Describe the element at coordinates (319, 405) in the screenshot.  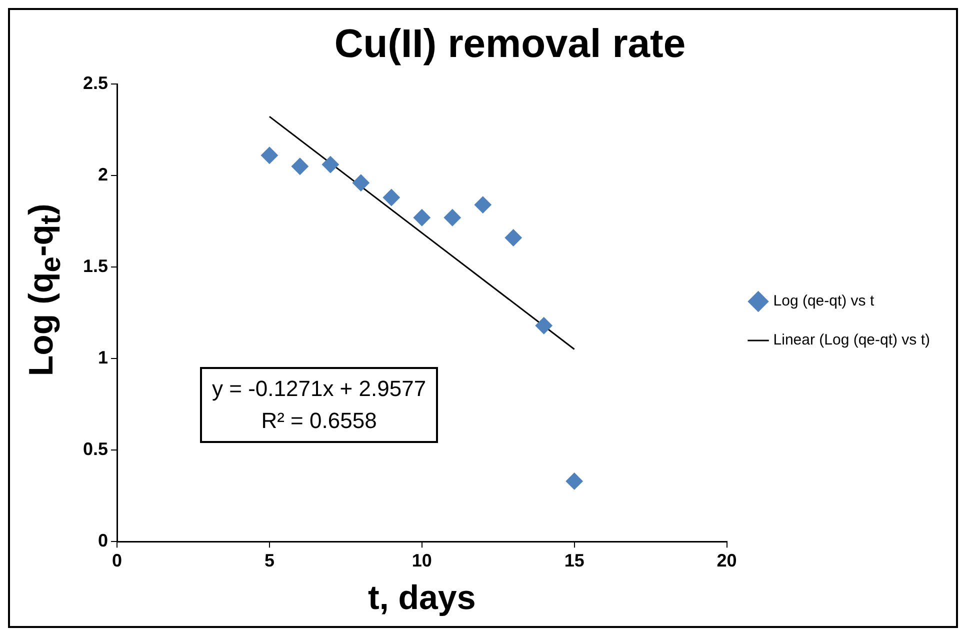
I see `text-box: y = -0.1271x + 2.9577 R² = 0.6558` at that location.